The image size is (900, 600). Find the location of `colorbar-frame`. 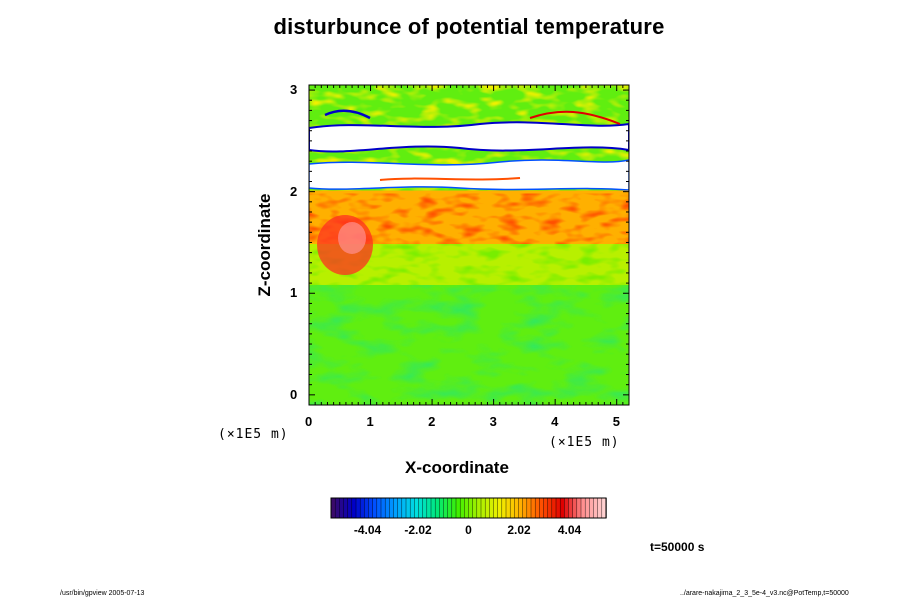

colorbar-frame is located at coordinates (468, 508).